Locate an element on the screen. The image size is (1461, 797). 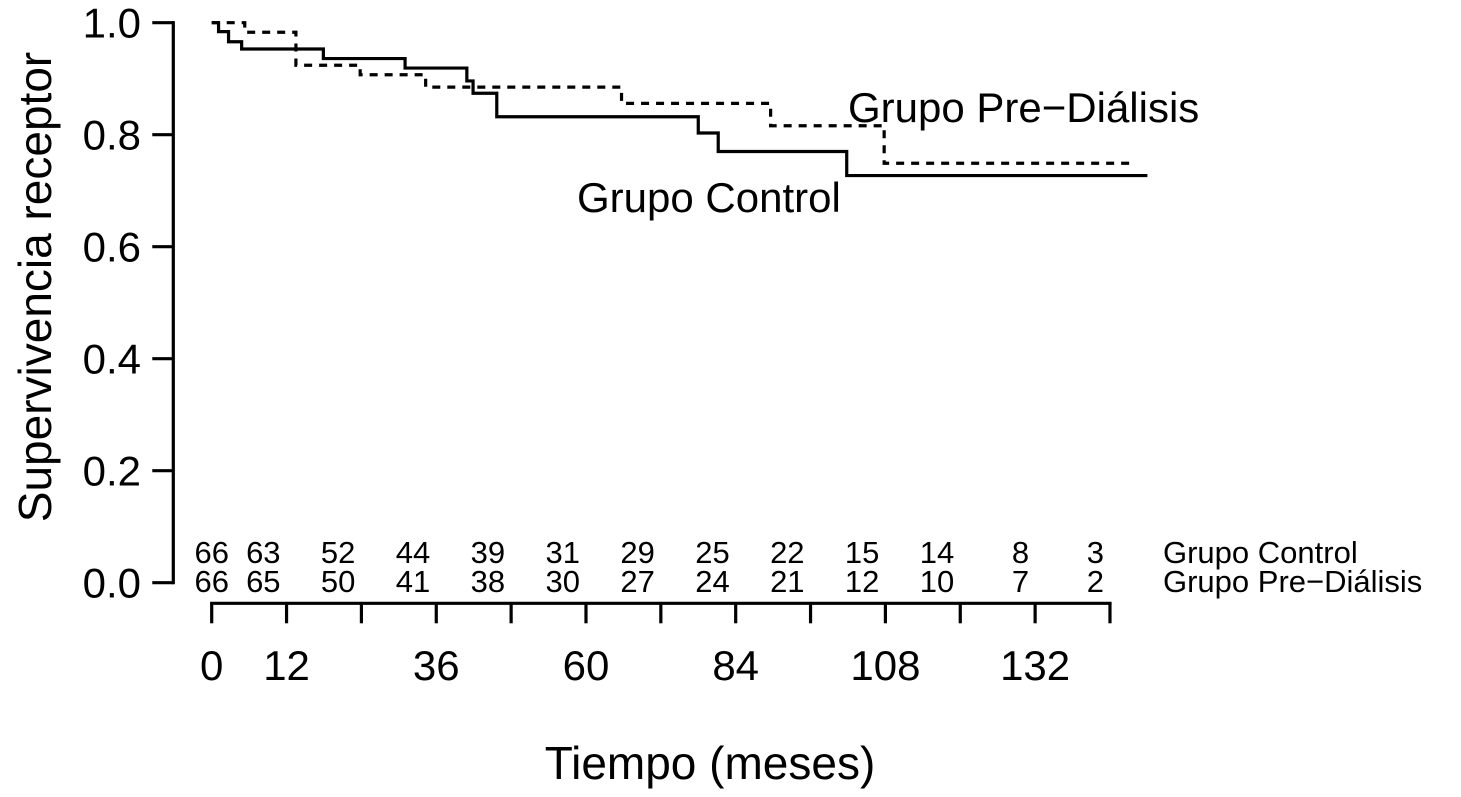
risk-value: 63 is located at coordinates (263, 552).